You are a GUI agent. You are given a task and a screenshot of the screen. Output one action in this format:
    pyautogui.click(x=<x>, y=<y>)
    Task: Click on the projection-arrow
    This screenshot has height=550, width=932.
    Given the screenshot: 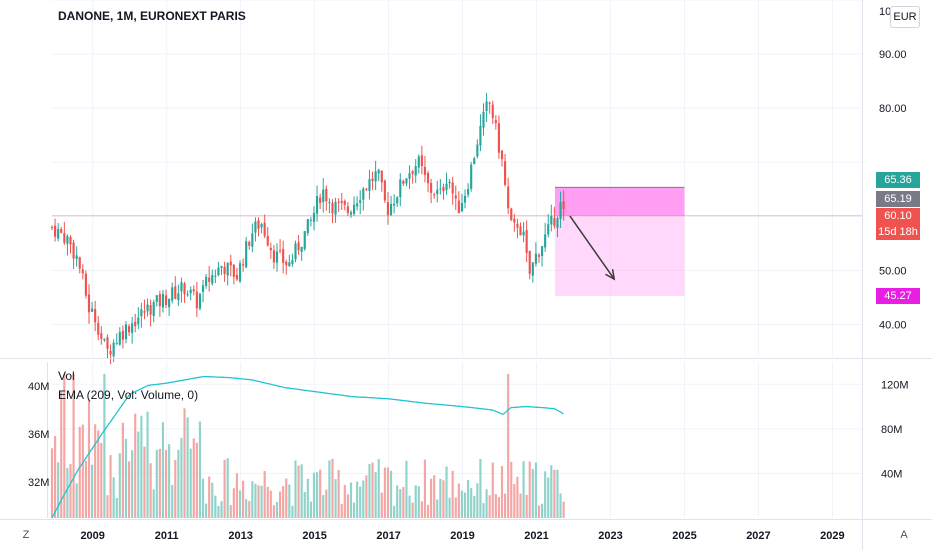 What is the action you would take?
    pyautogui.click(x=592, y=247)
    